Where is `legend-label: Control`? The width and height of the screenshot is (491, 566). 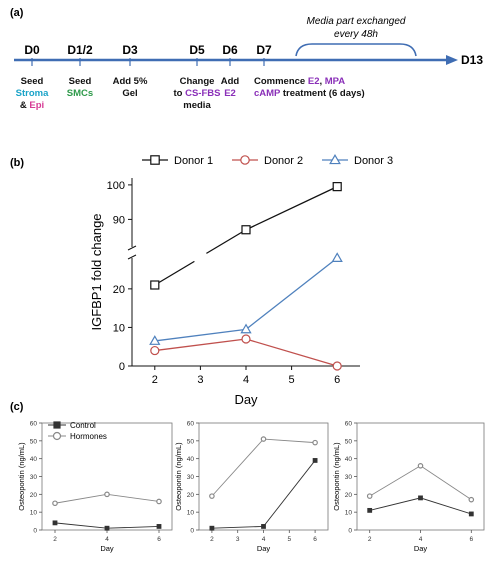 legend-label: Control is located at coordinates (83, 425).